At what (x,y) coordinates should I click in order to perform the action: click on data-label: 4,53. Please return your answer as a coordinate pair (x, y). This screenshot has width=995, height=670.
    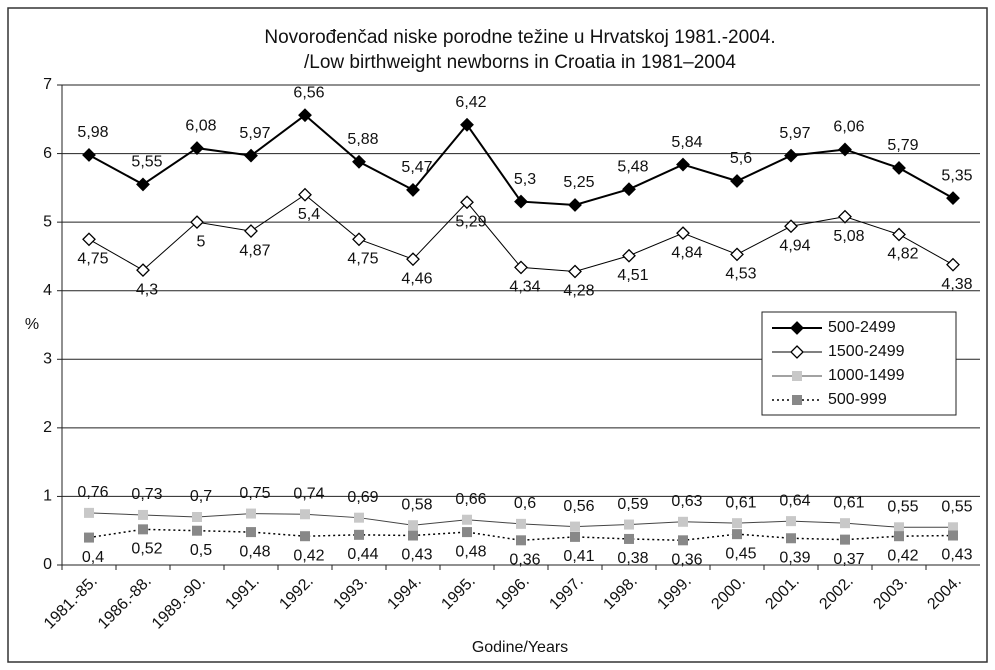
    Looking at the image, I should click on (740, 274).